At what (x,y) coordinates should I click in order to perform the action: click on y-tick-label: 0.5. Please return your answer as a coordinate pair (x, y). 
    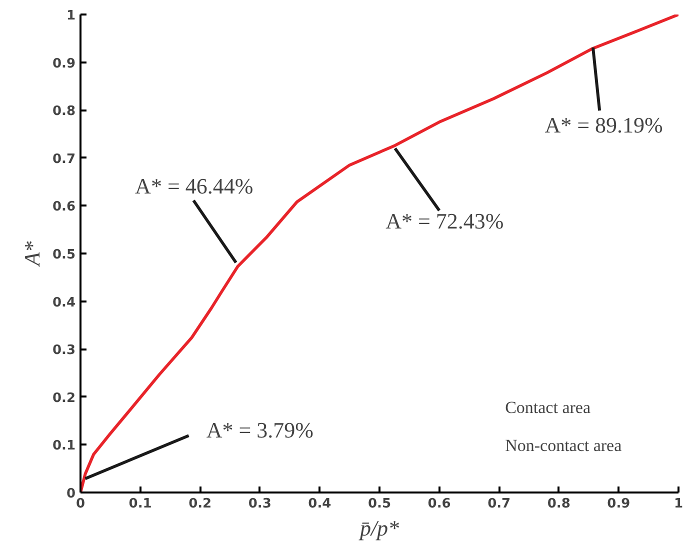
    Looking at the image, I should click on (64, 255).